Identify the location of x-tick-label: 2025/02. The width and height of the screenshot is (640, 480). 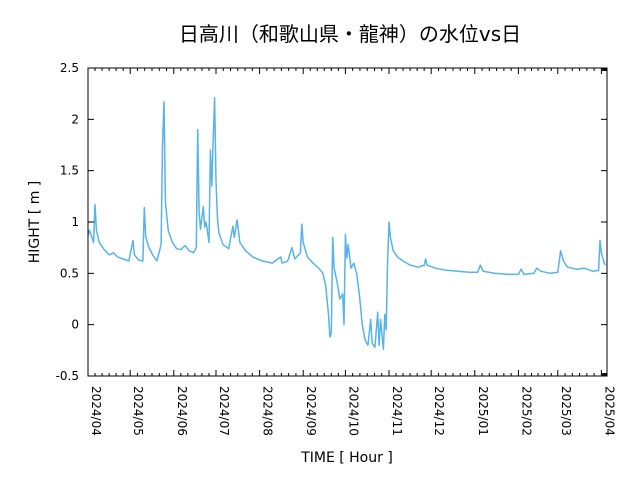
(526, 411).